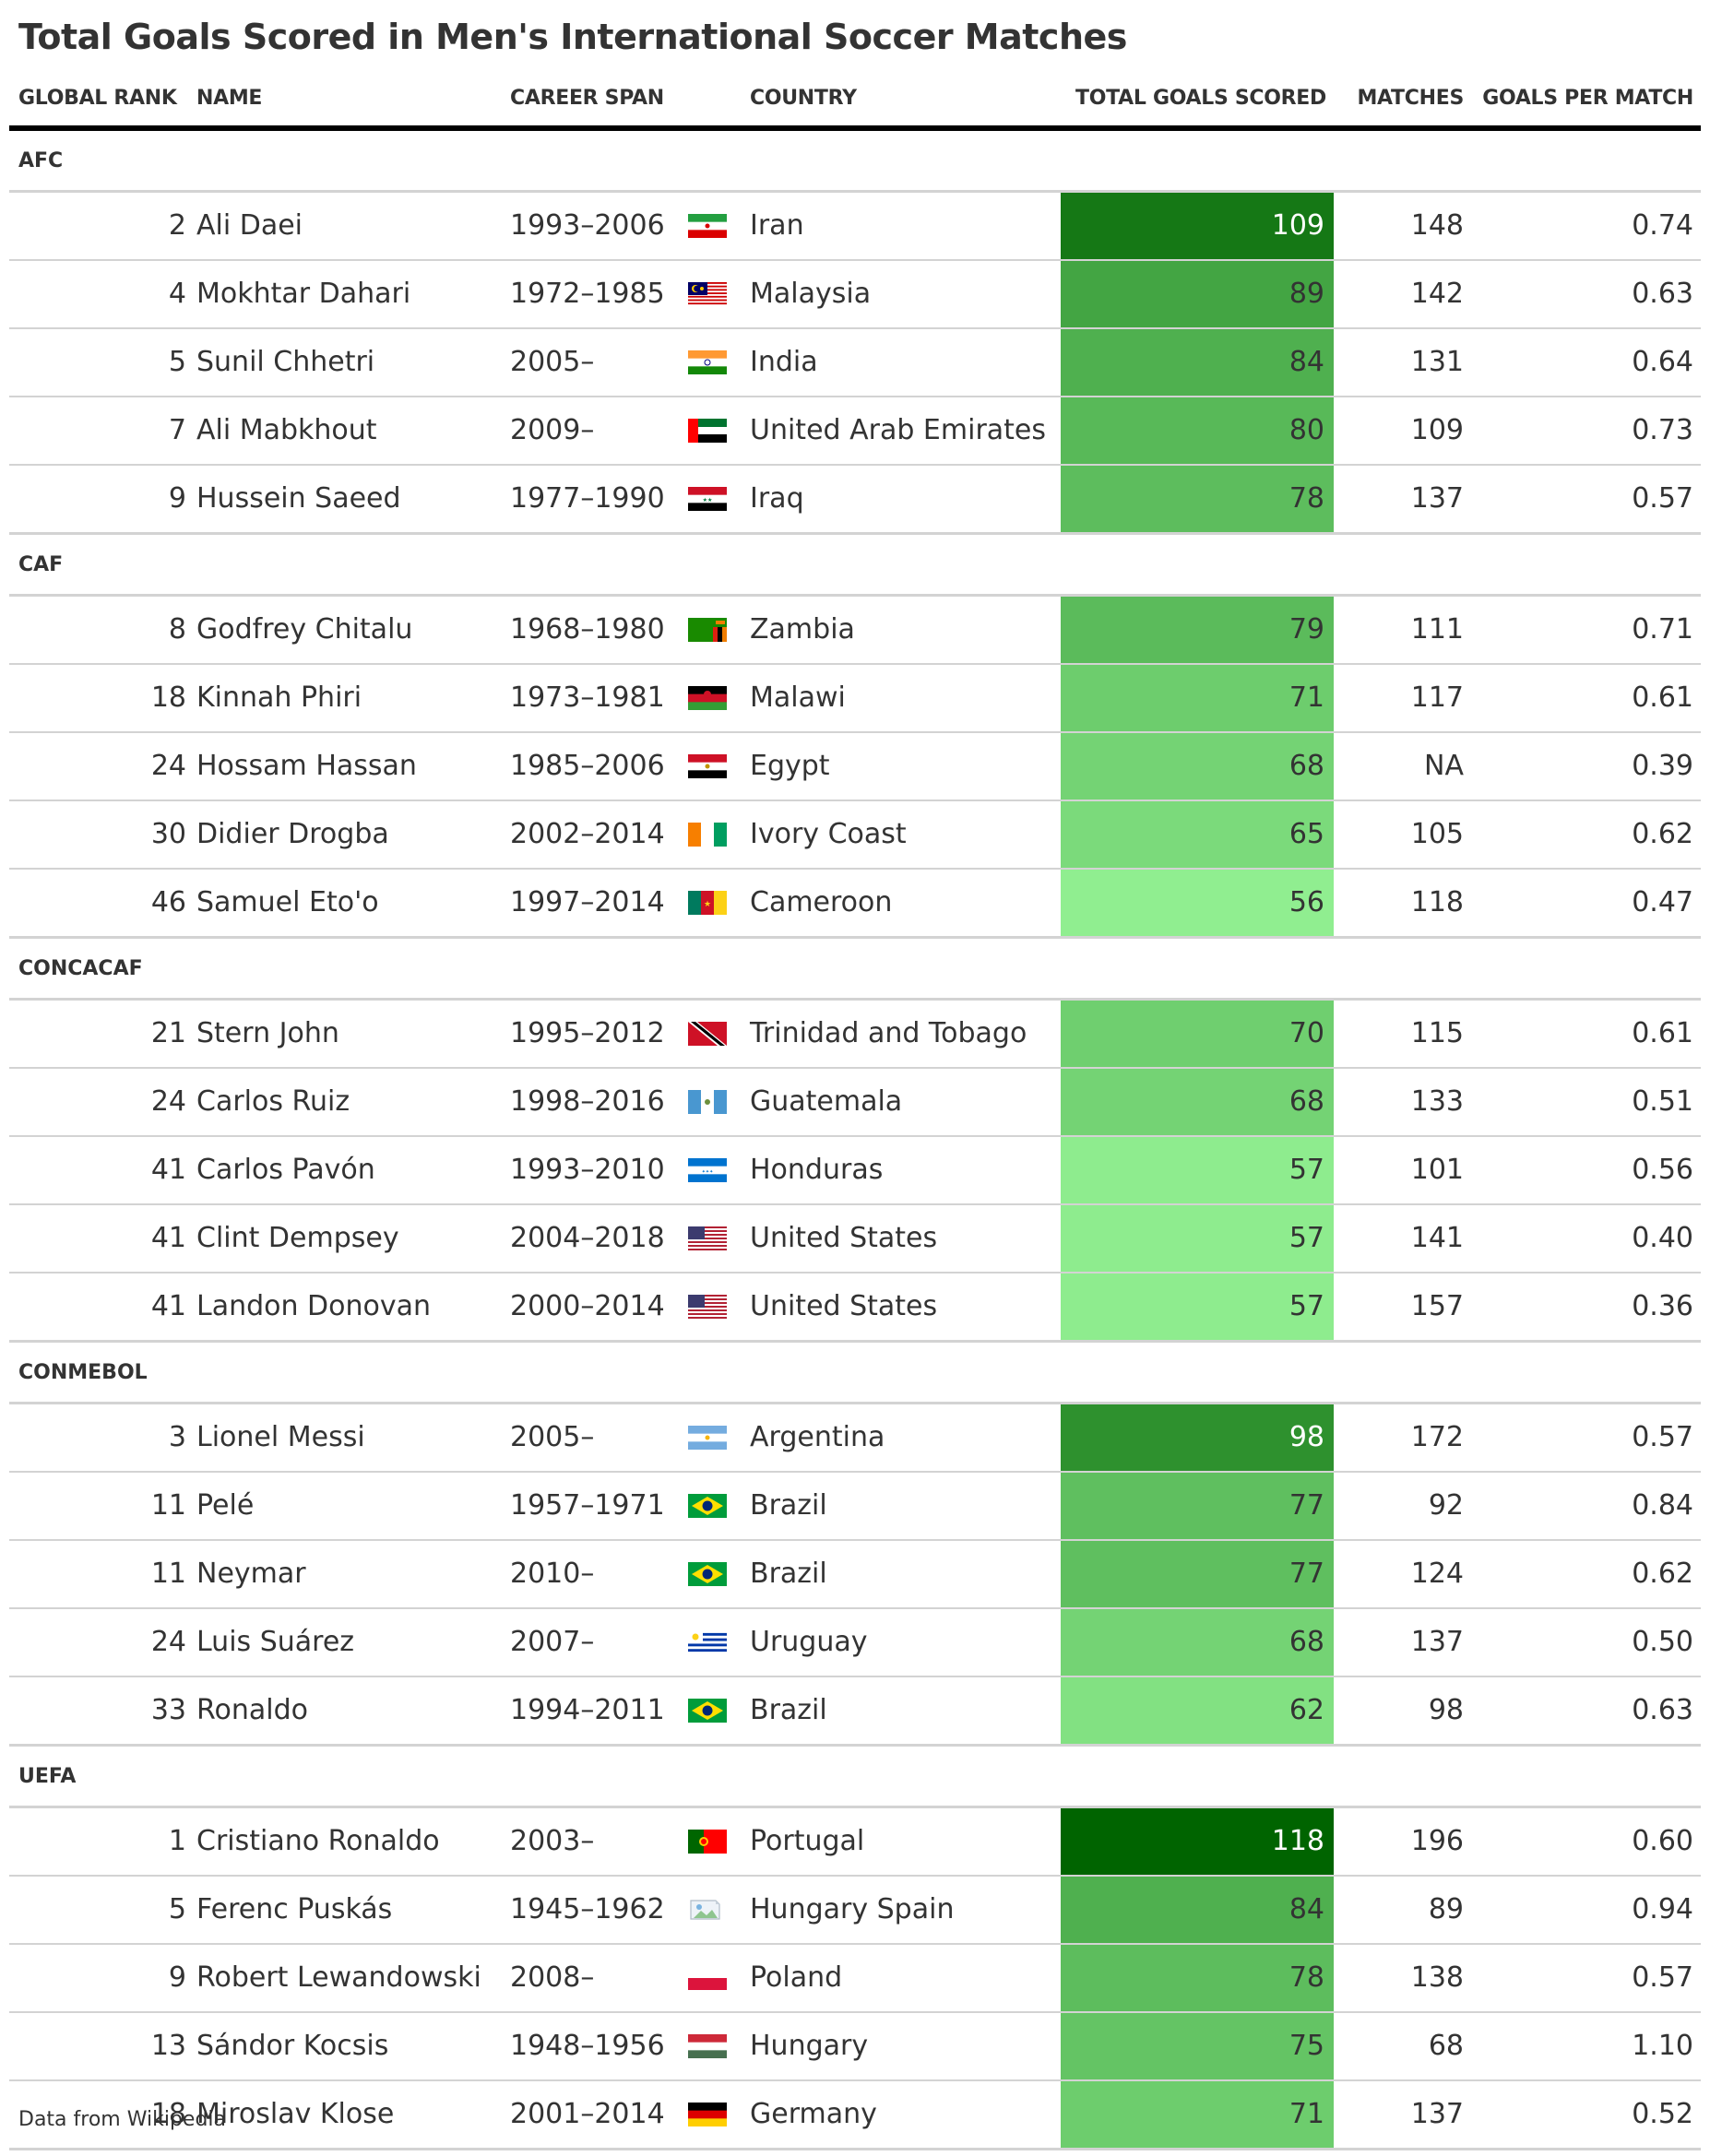  What do you see at coordinates (252, 1710) in the screenshot?
I see `player-name-cell: Ronaldo` at bounding box center [252, 1710].